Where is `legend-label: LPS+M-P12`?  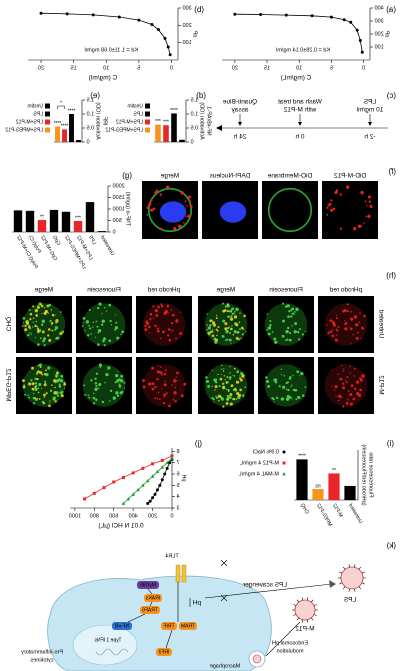
legend-label: LPS+M-P12 is located at coordinates (129, 122).